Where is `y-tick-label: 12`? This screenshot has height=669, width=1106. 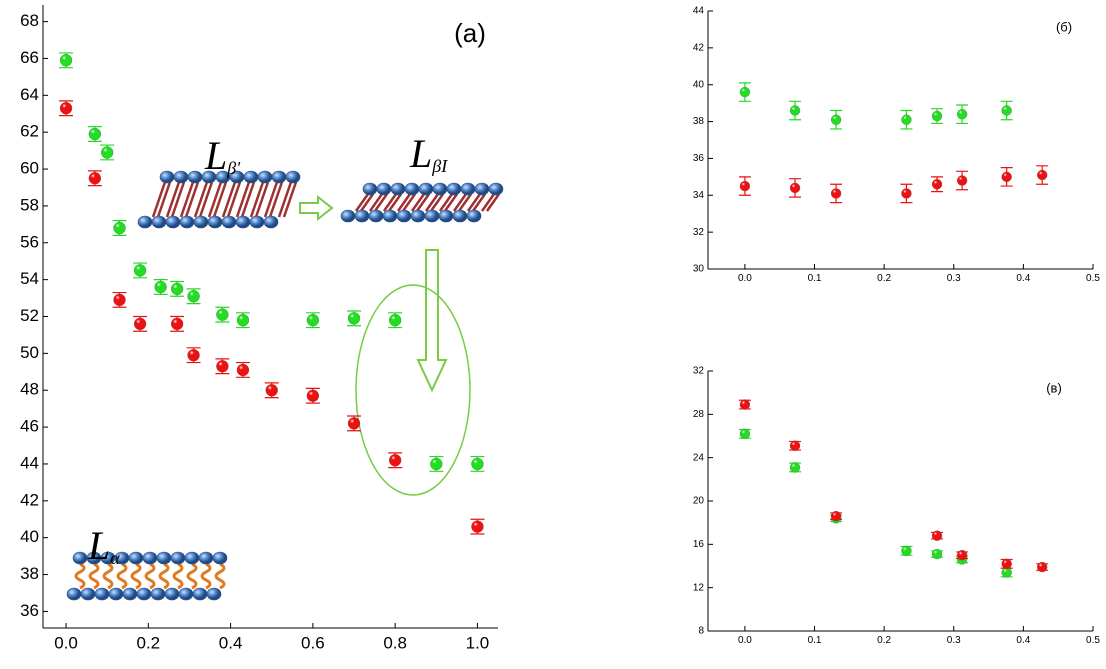 y-tick-label: 12 is located at coordinates (699, 587).